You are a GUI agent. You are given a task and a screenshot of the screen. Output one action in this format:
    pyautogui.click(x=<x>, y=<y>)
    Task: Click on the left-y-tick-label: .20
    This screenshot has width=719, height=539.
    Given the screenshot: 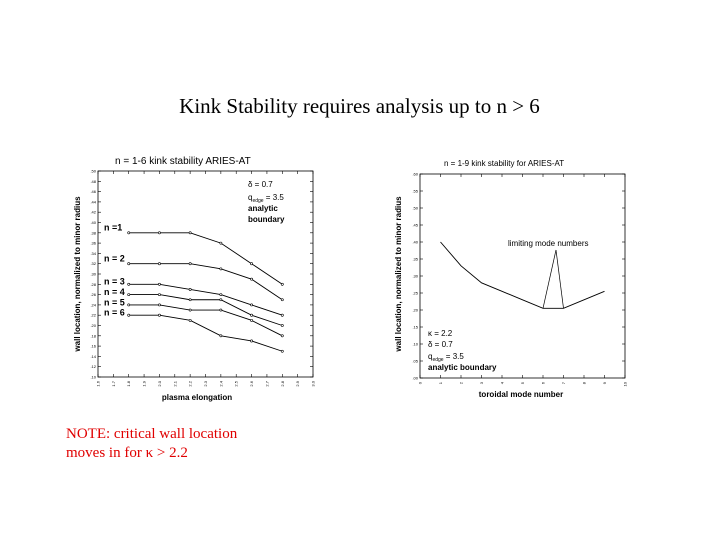 What is the action you would take?
    pyautogui.click(x=93, y=325)
    